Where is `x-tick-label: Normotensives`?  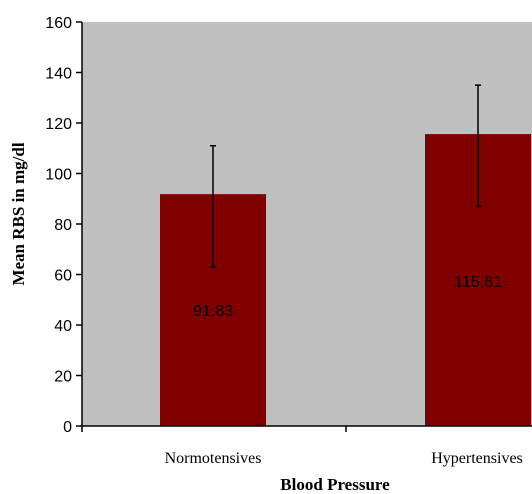
x-tick-label: Normotensives is located at coordinates (213, 458).